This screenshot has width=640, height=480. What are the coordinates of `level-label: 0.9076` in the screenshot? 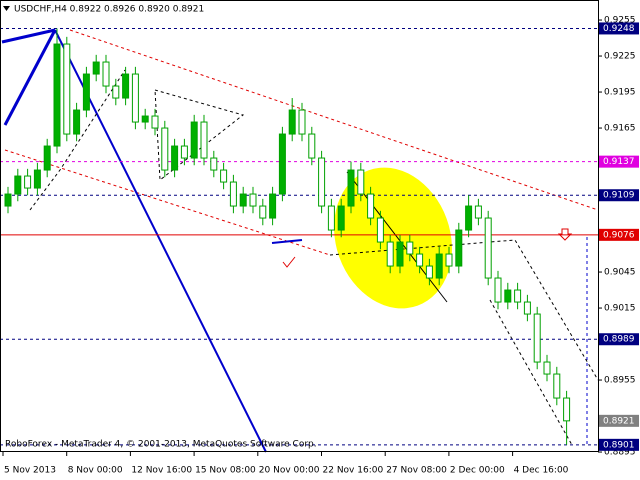 It's located at (619, 235).